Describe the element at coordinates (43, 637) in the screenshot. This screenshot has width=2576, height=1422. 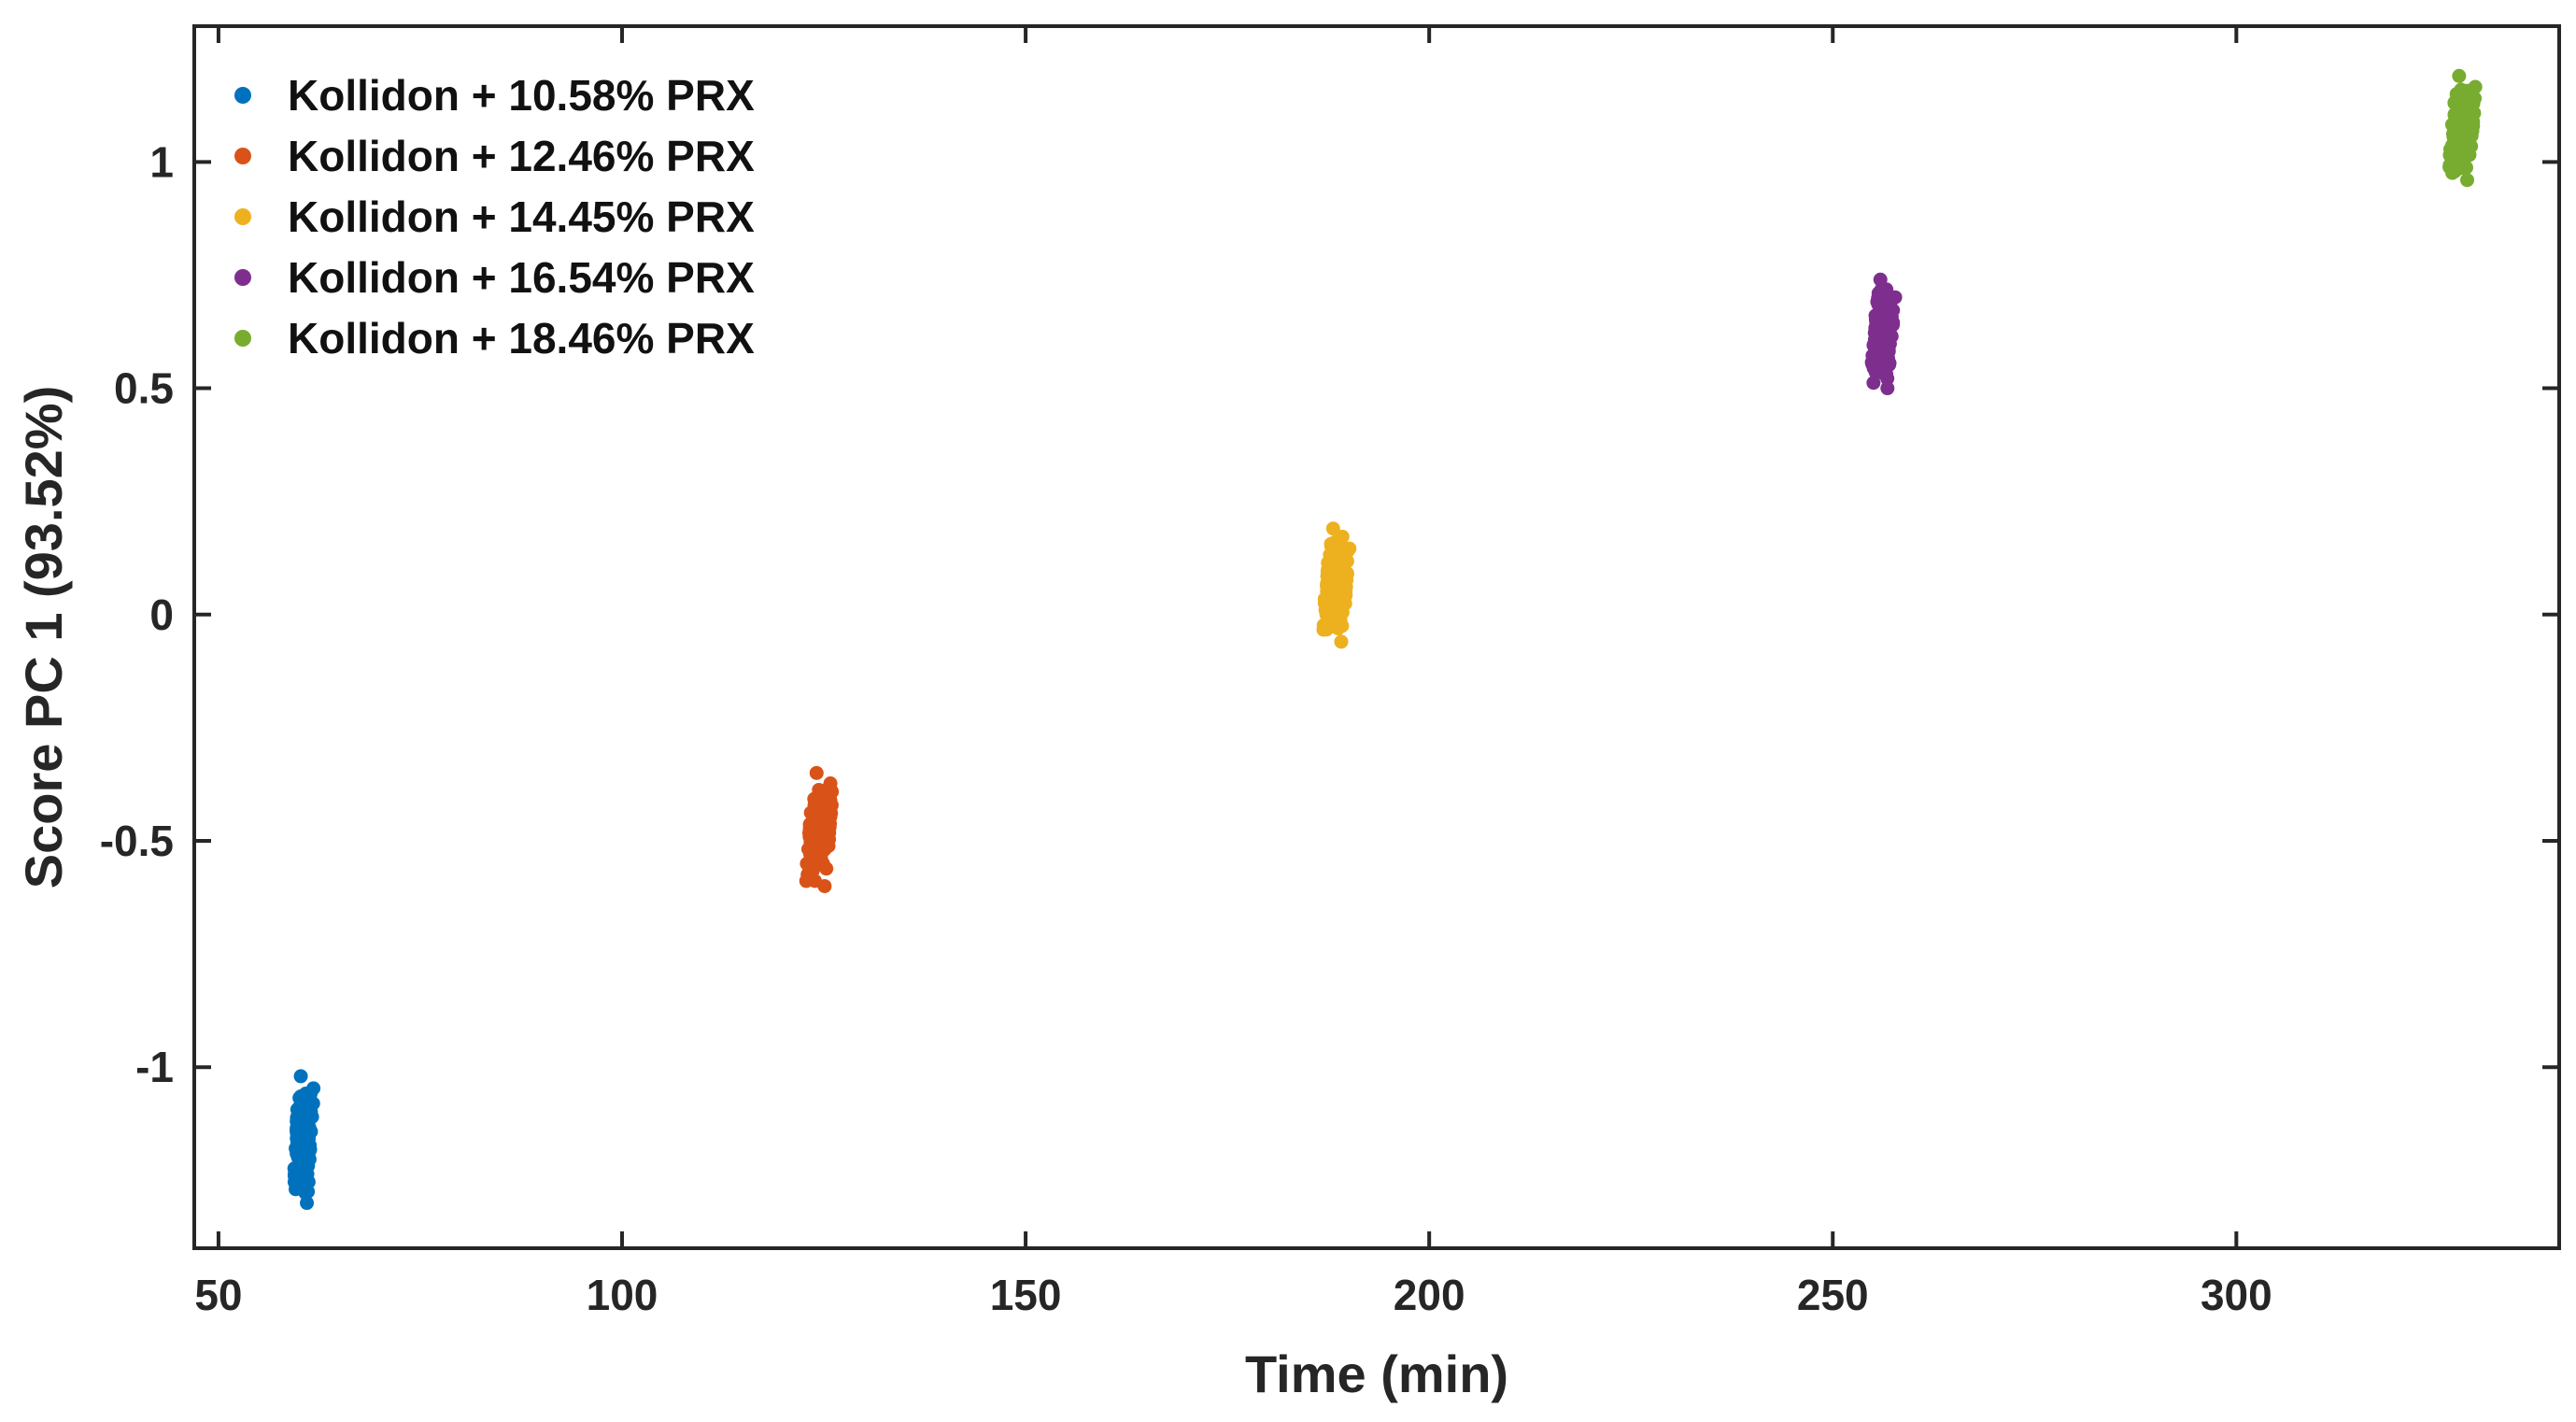
I see `y-axis-title: Score PC 1 (93.52%)` at that location.